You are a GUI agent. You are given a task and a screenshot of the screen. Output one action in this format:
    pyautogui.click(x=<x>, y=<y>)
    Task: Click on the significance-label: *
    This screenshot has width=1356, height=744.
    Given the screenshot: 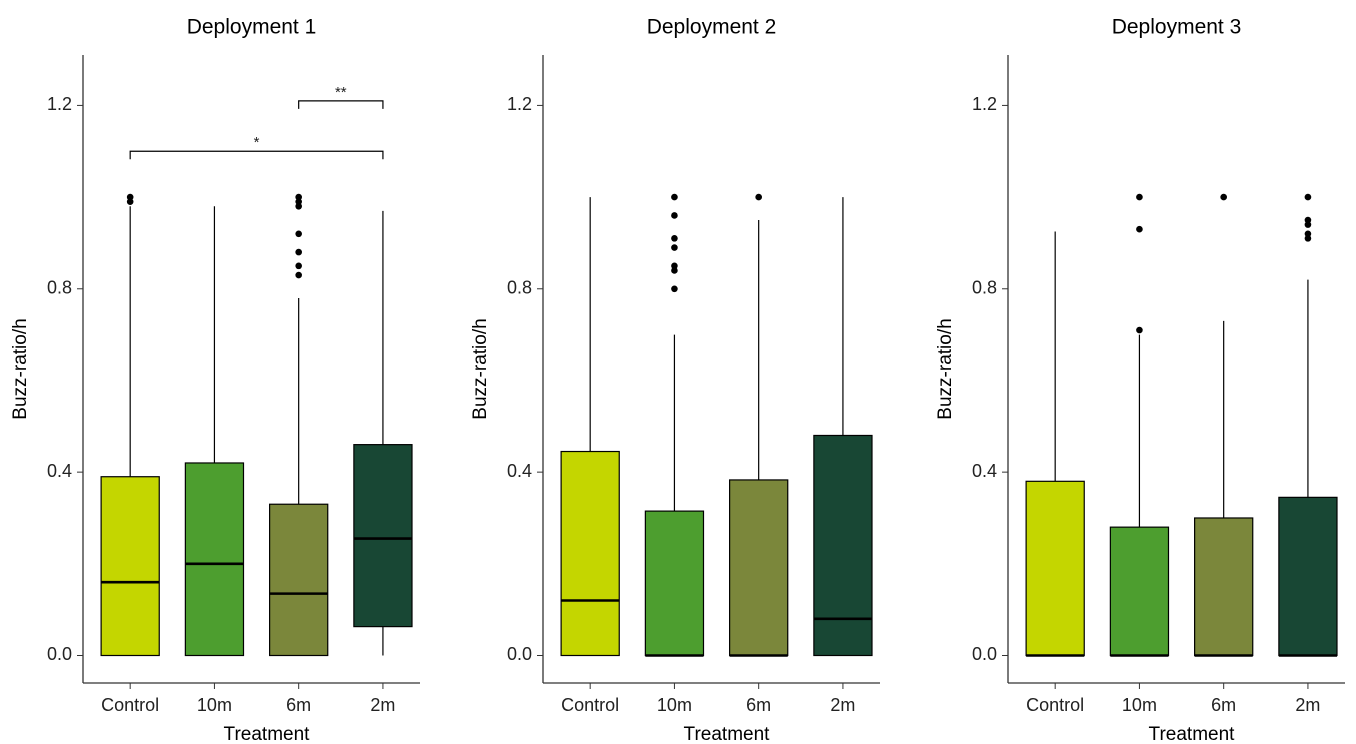 What is the action you would take?
    pyautogui.click(x=257, y=142)
    